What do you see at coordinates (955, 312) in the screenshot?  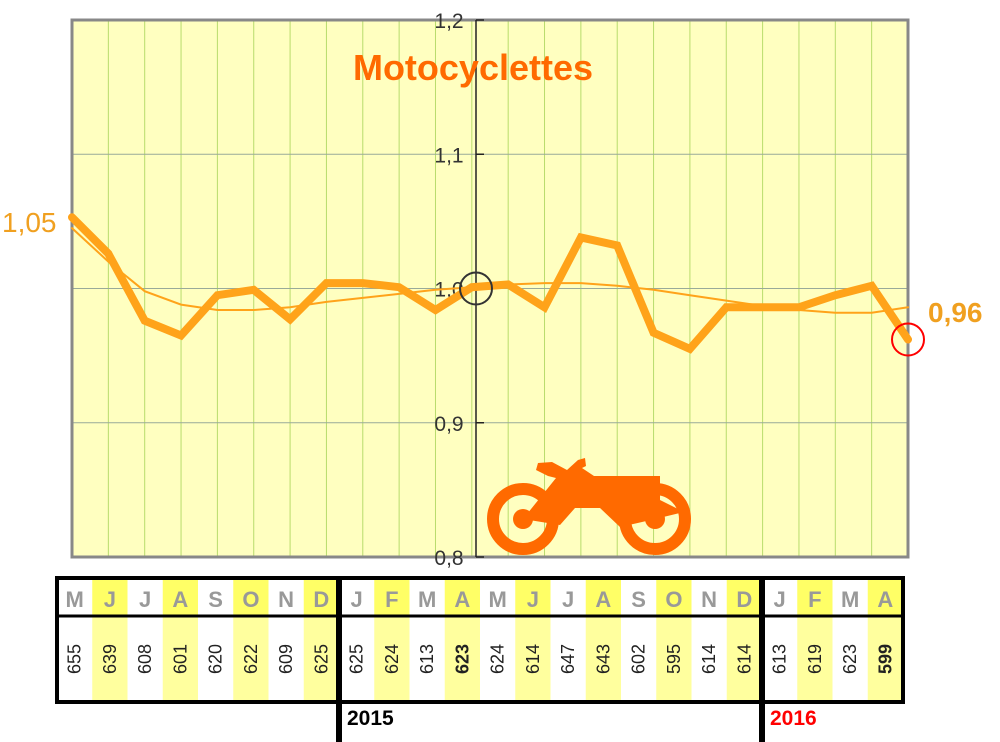 I see `end-value-label: 0,96` at bounding box center [955, 312].